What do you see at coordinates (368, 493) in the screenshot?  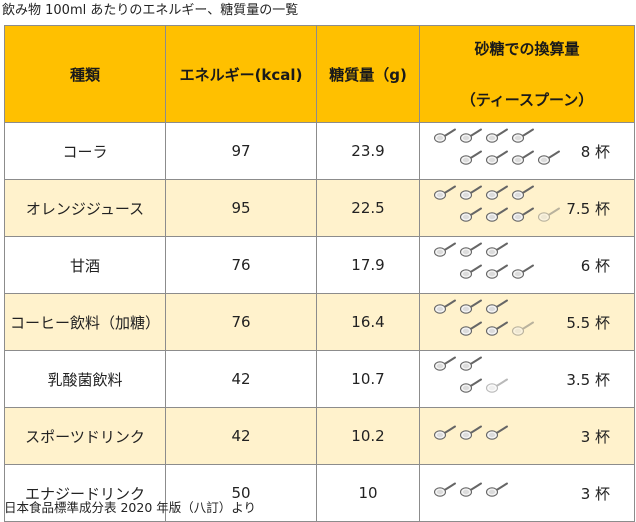 I see `sugar-value: 10` at bounding box center [368, 493].